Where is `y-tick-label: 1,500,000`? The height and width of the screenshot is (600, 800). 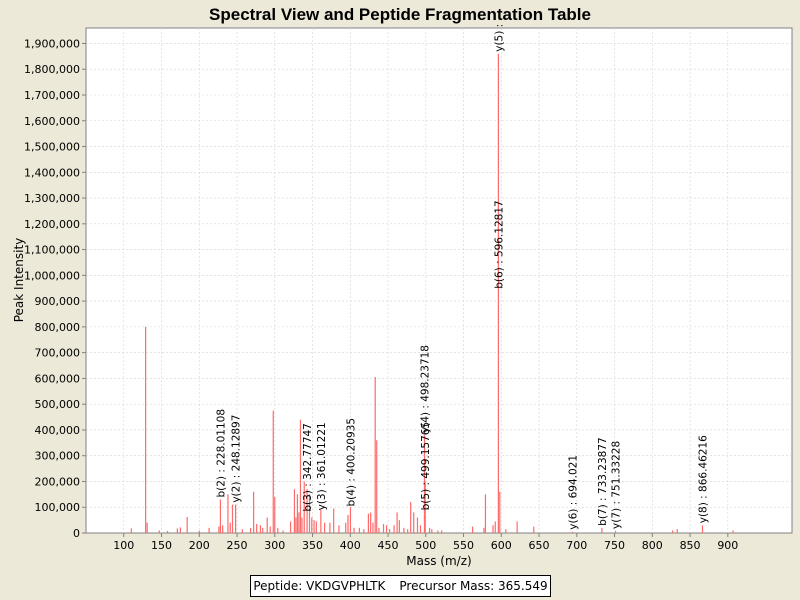
y-tick-label: 1,500,000 is located at coordinates (52, 147).